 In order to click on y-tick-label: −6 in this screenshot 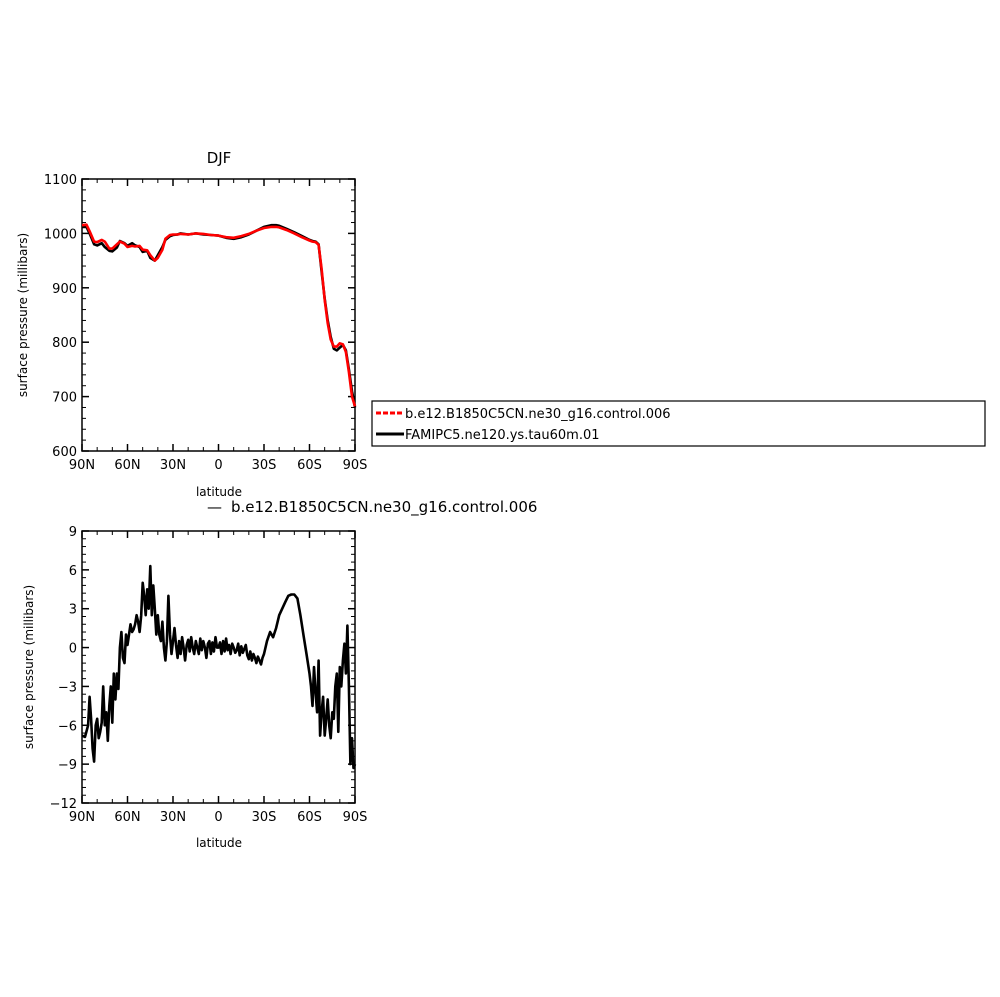, I will do `click(67, 726)`.